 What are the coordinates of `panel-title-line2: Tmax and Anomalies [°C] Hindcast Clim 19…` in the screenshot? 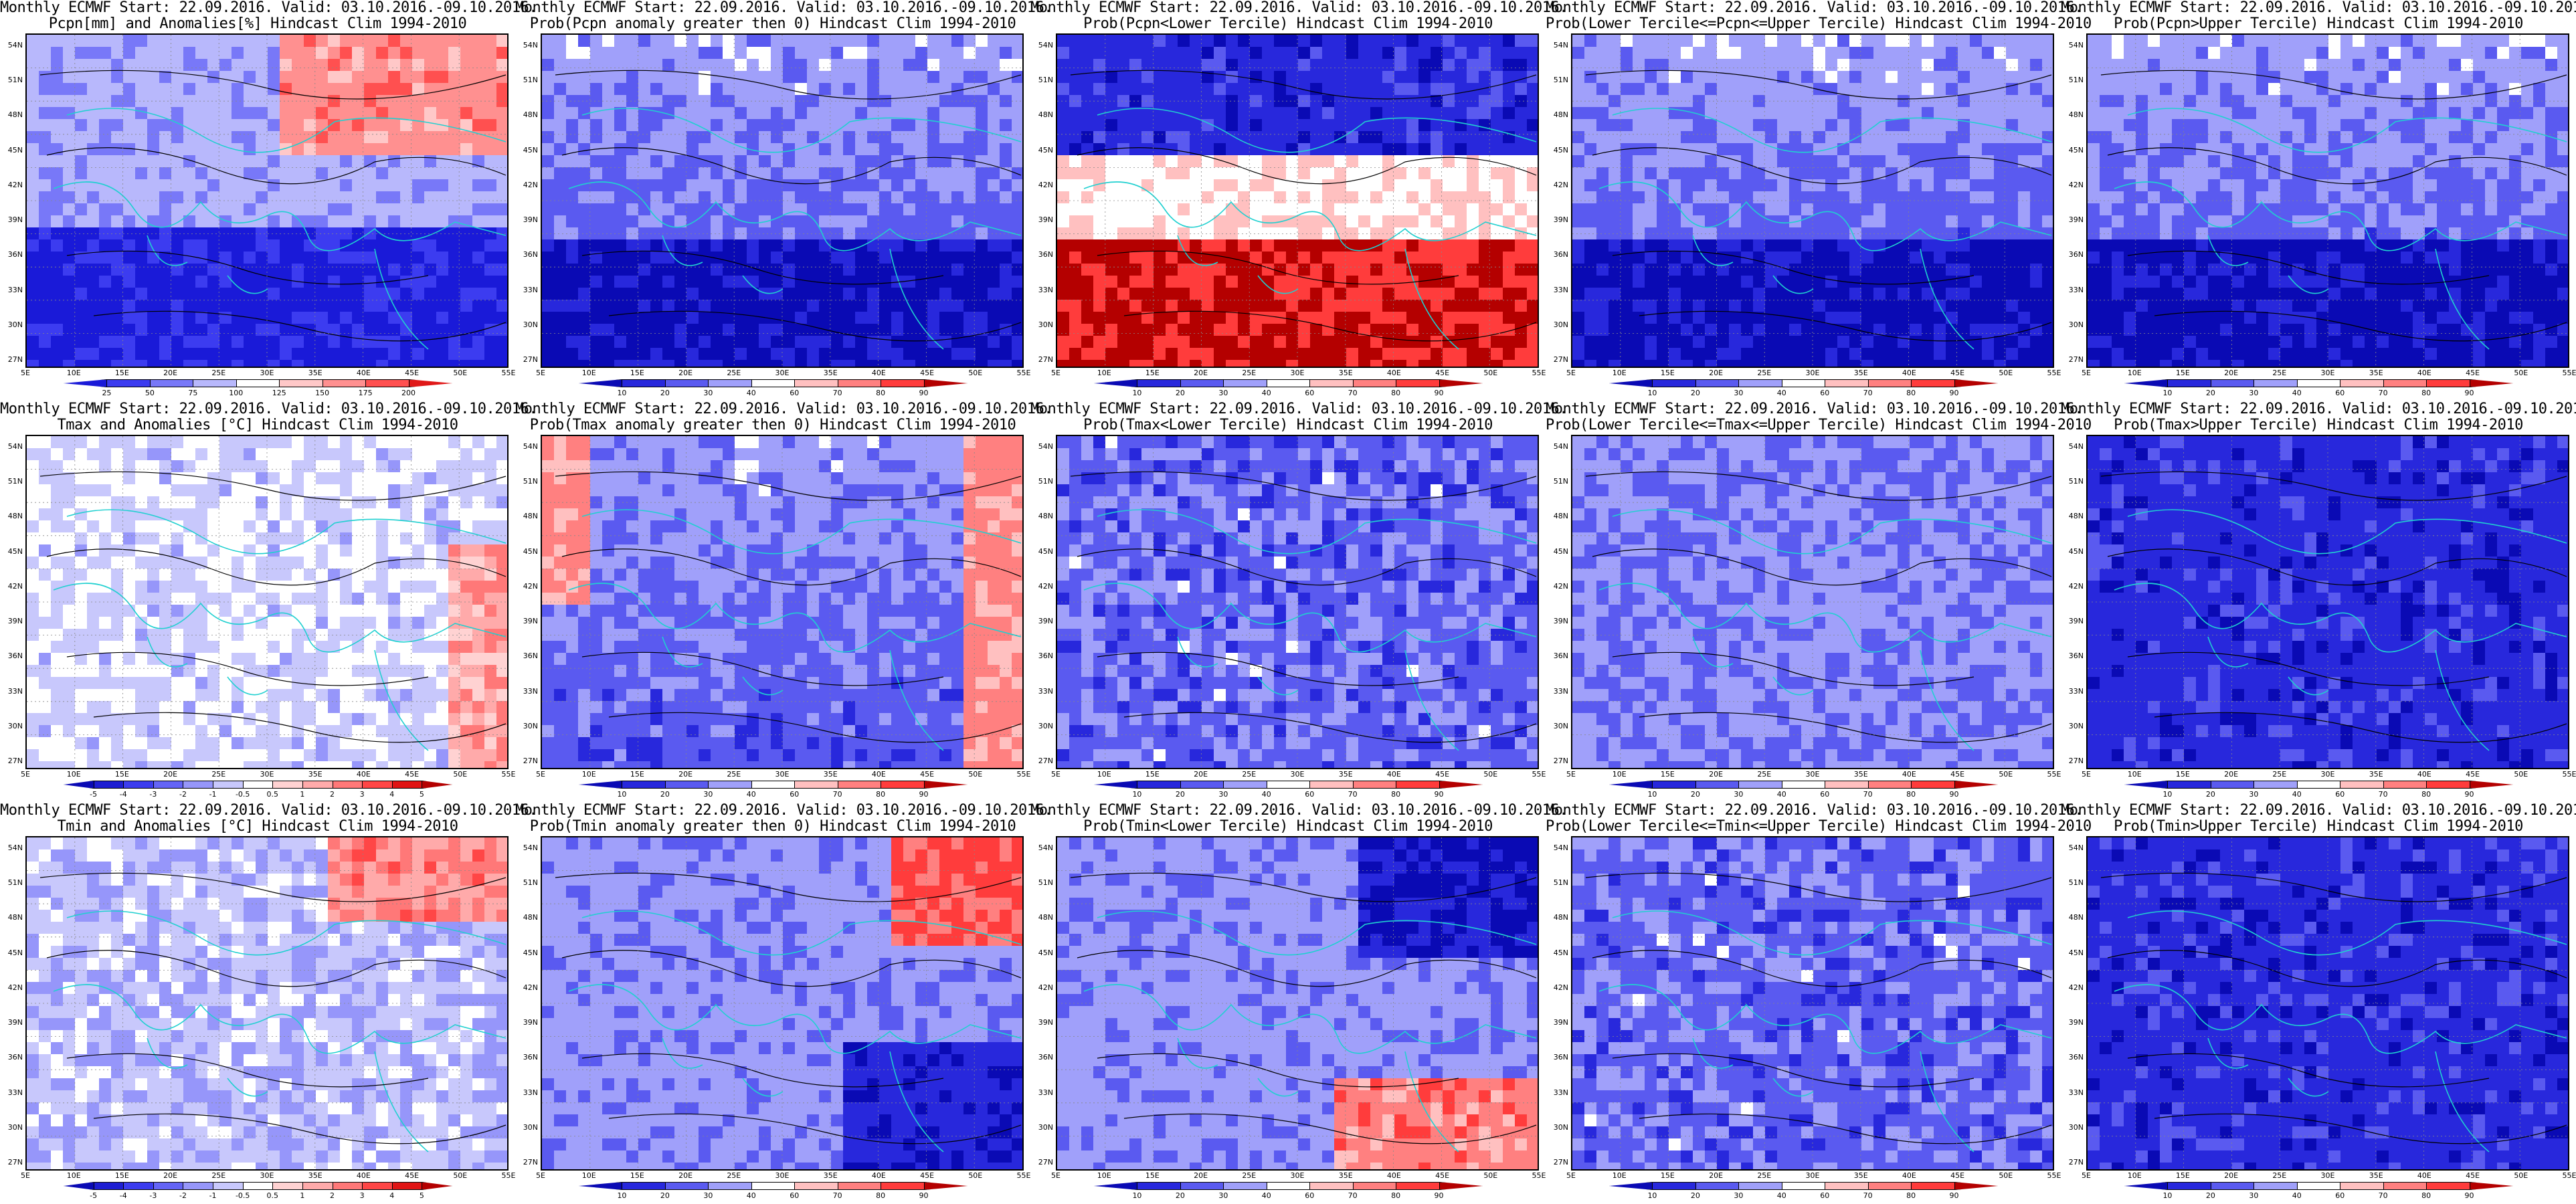 It's located at (257, 425).